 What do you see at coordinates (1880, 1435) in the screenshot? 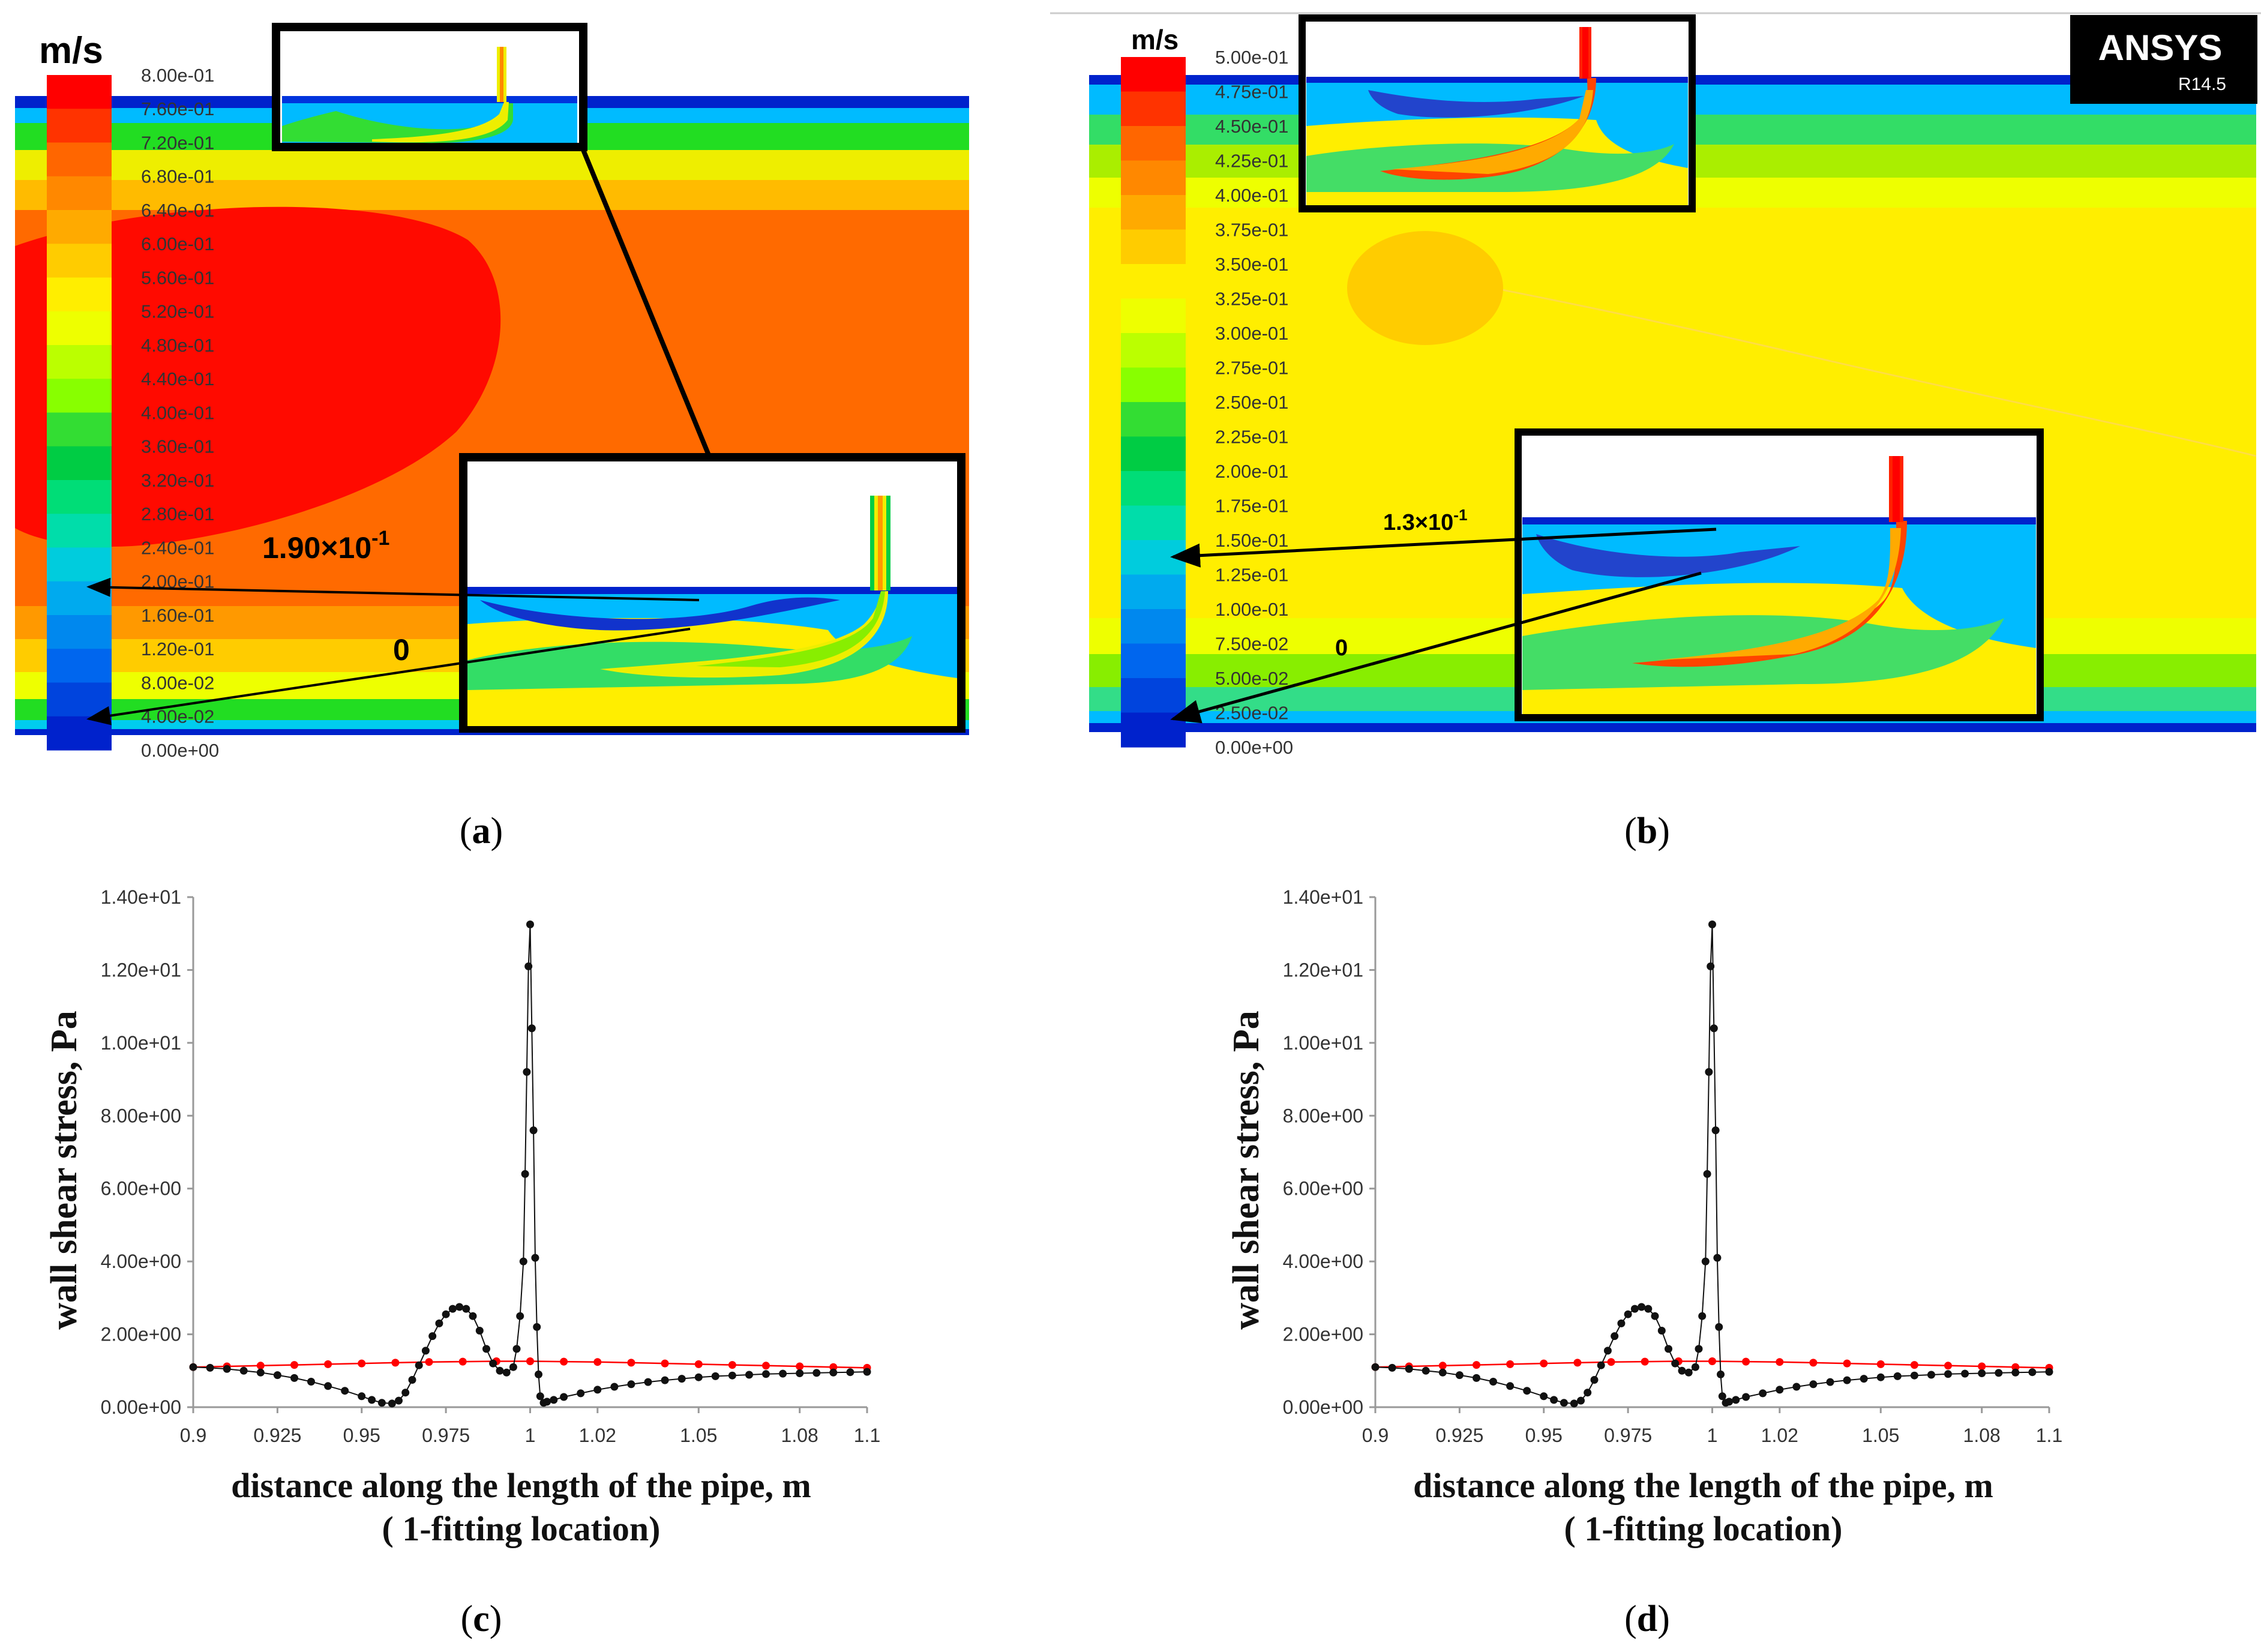
I see `x-tick-label: 1.05` at bounding box center [1880, 1435].